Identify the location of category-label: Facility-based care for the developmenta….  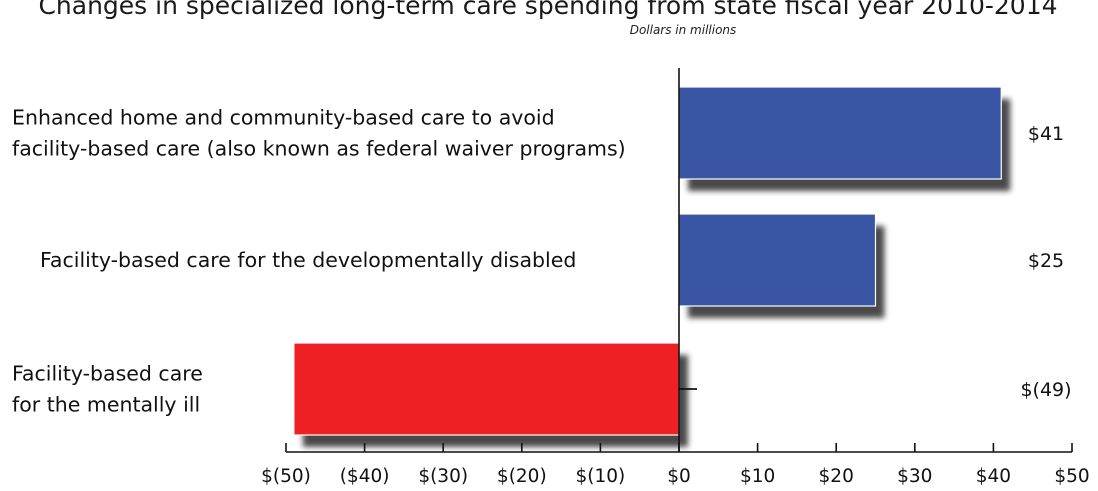
(308, 260).